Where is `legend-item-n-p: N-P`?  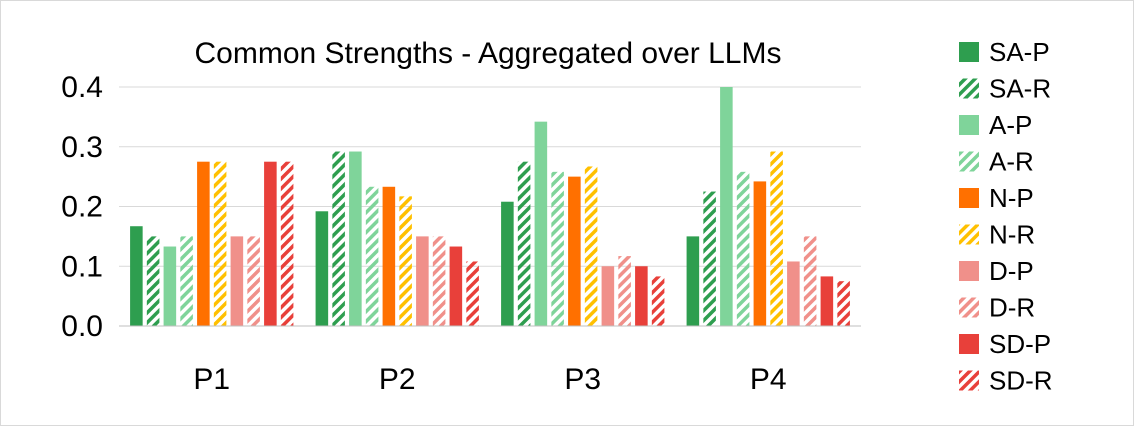
legend-item-n-p: N-P is located at coordinates (996, 198).